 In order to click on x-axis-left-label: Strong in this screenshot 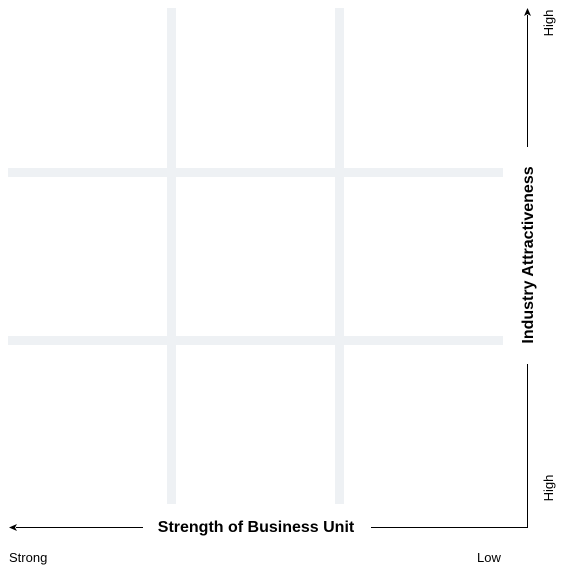, I will do `click(28, 557)`.